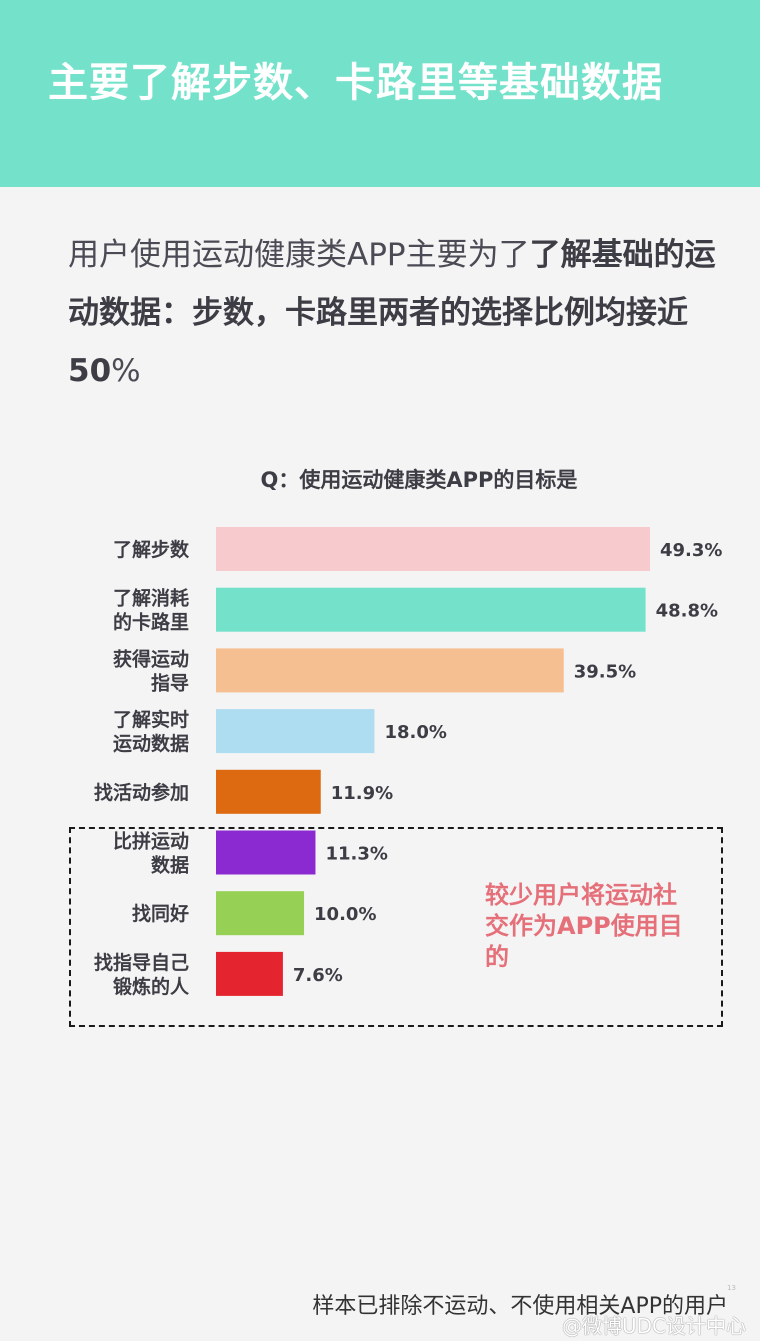  Describe the element at coordinates (362, 793) in the screenshot. I see `value-label-4: 11.9%` at that location.